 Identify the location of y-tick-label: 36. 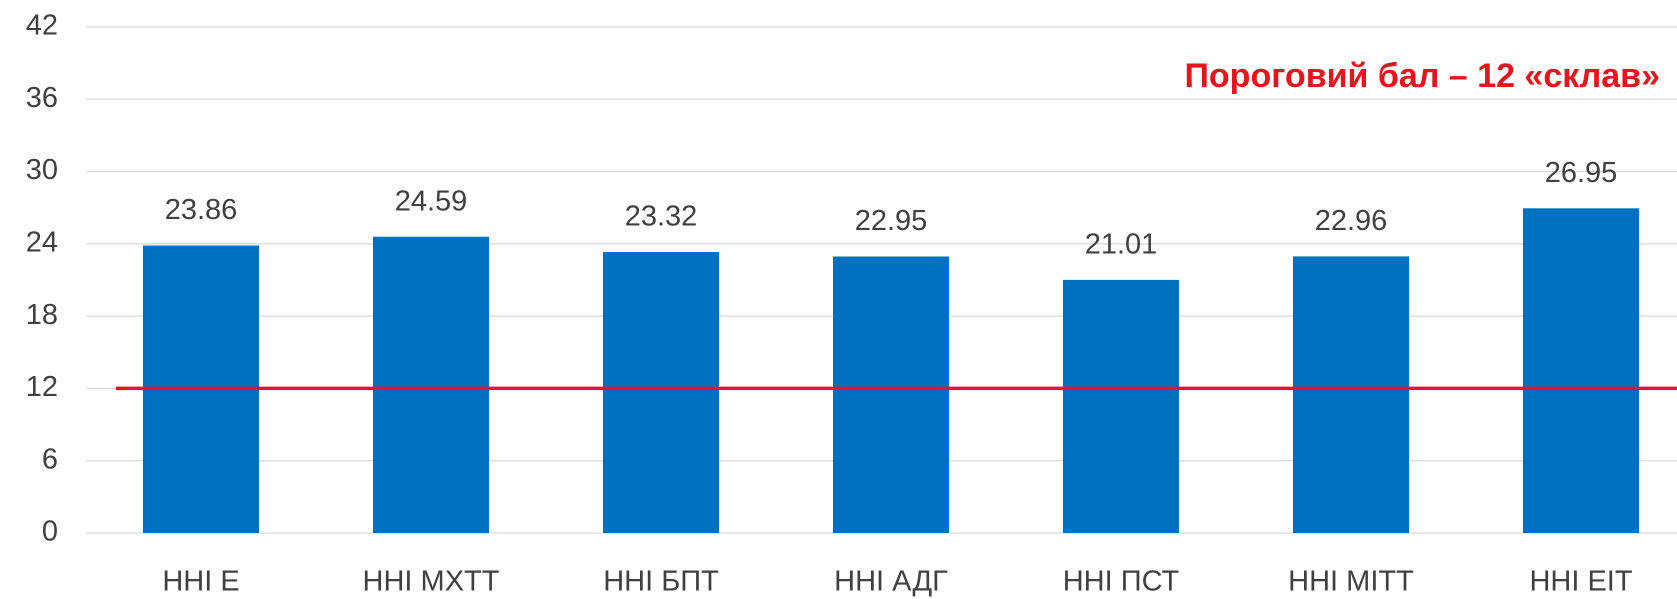
(42, 98).